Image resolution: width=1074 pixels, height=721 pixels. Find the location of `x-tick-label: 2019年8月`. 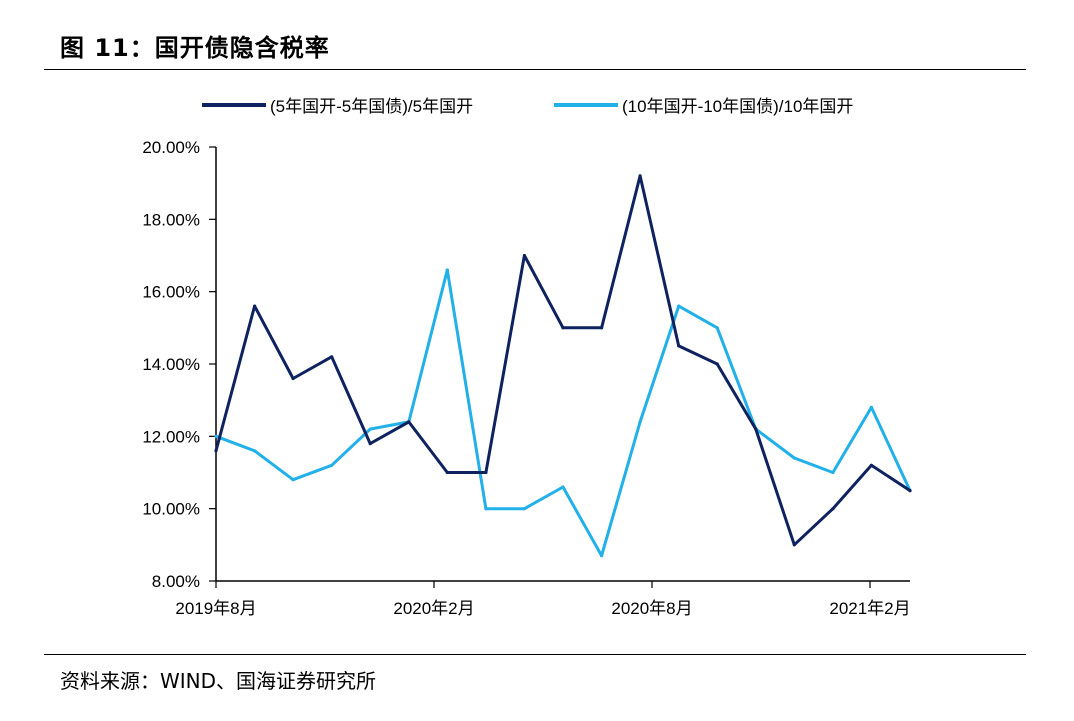

x-tick-label: 2019年8月 is located at coordinates (215, 608).